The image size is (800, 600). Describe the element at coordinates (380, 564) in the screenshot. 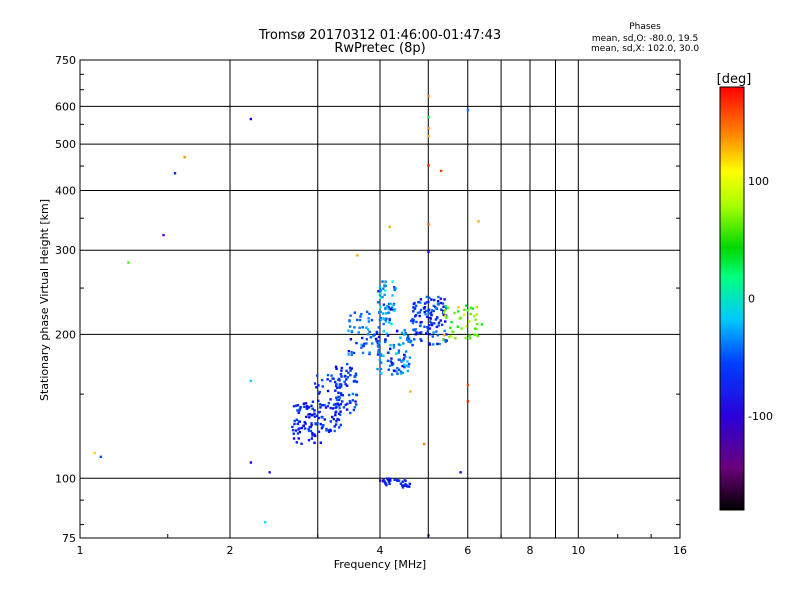

I see `x-axis-label: Frequency [MHz]` at that location.